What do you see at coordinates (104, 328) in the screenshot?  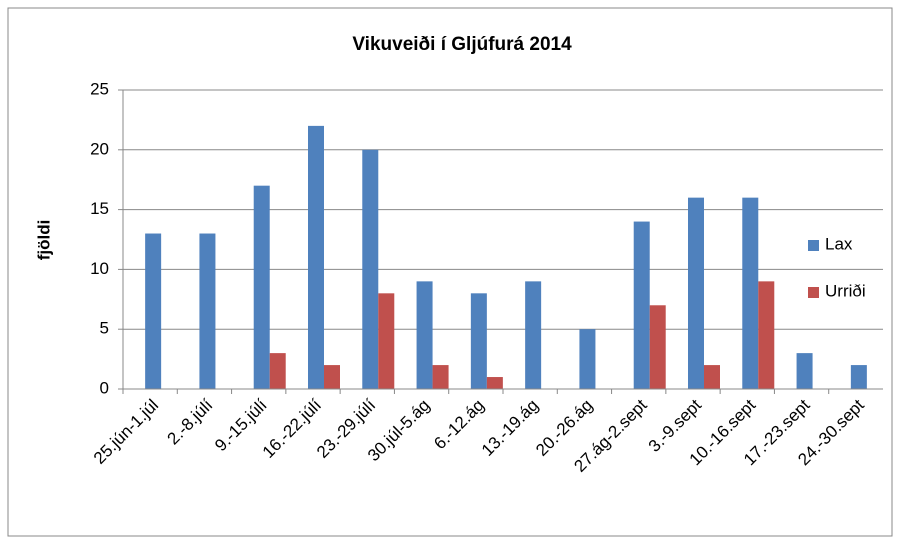 I see `y-tick-label: 5` at bounding box center [104, 328].